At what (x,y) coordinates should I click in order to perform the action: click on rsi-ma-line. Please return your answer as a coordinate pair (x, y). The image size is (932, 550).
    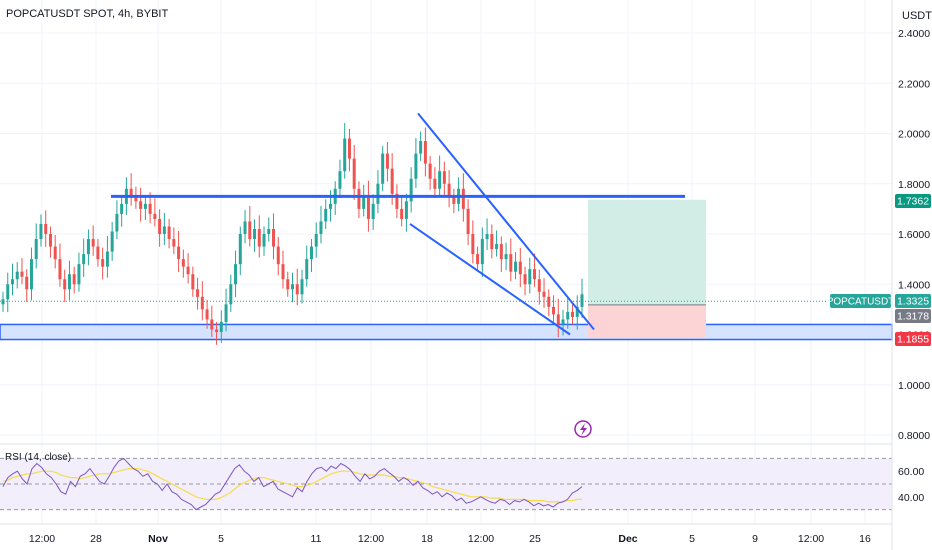
    Looking at the image, I should click on (292, 485).